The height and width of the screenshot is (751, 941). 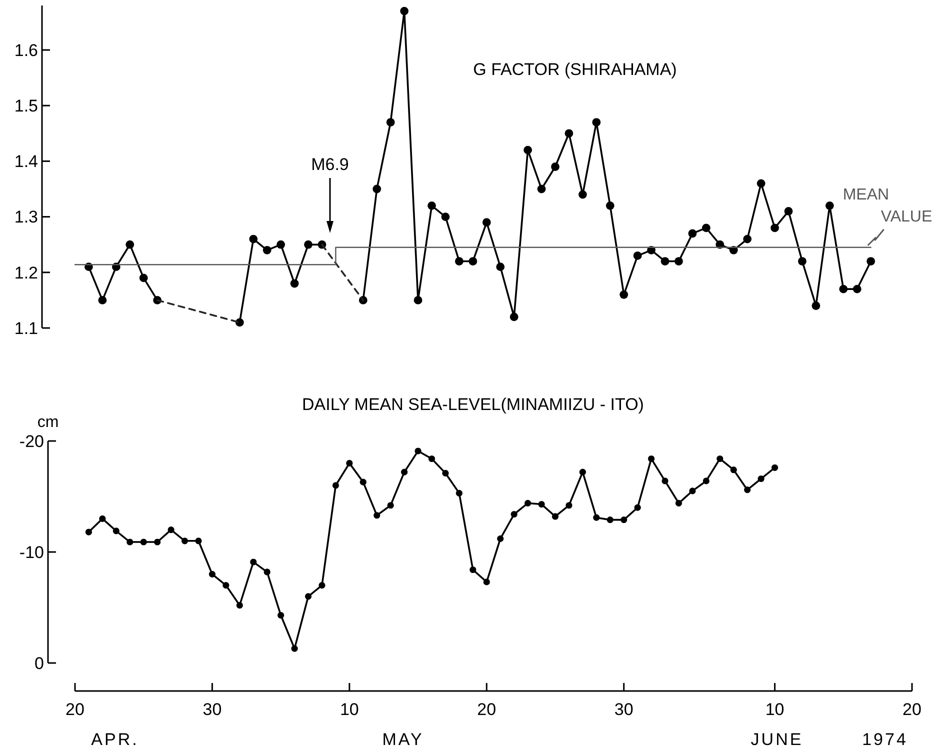 I want to click on y-tick-label: 1.2, so click(x=26, y=272).